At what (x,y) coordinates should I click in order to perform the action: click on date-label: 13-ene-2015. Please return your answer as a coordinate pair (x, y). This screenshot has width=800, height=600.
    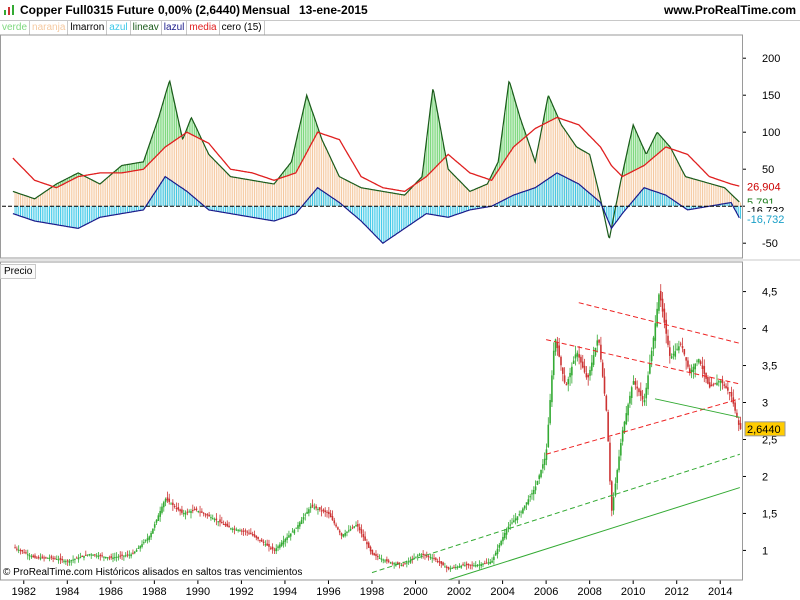
    Looking at the image, I should click on (333, 10).